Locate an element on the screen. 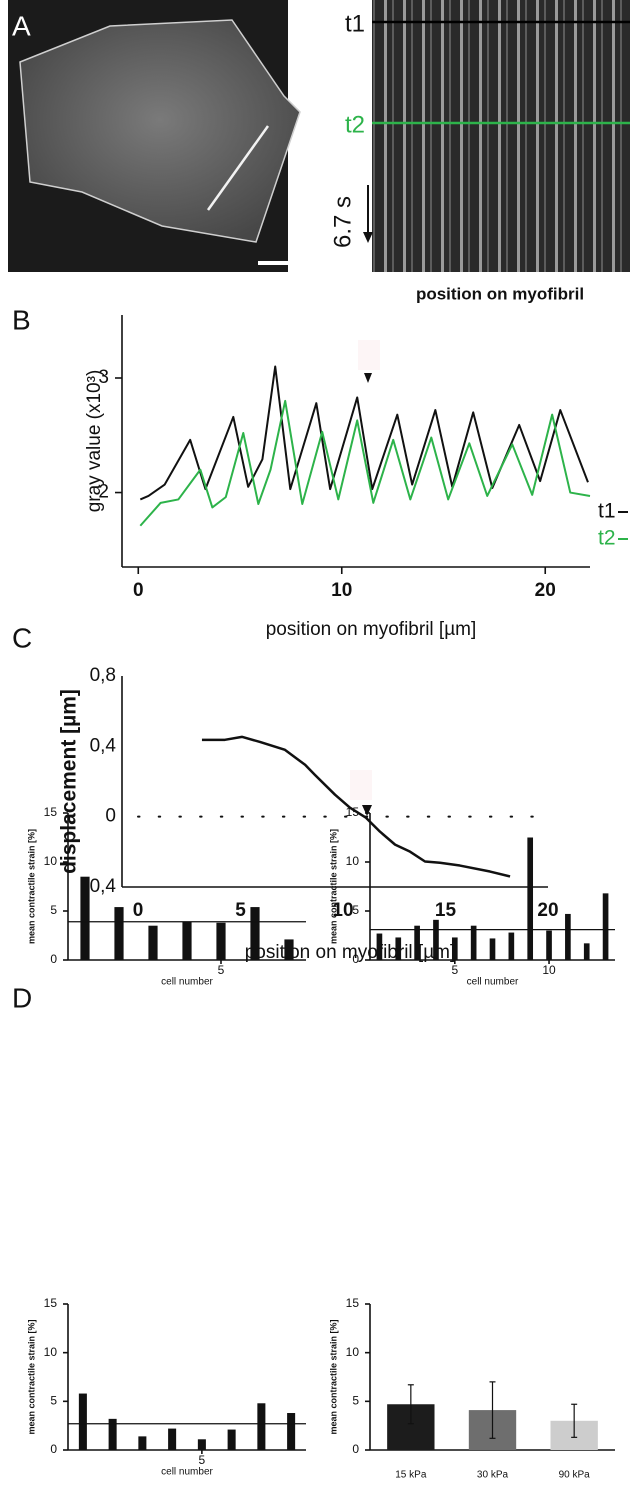 This screenshot has height=1487, width=630. kymograph-image is located at coordinates (501, 136).